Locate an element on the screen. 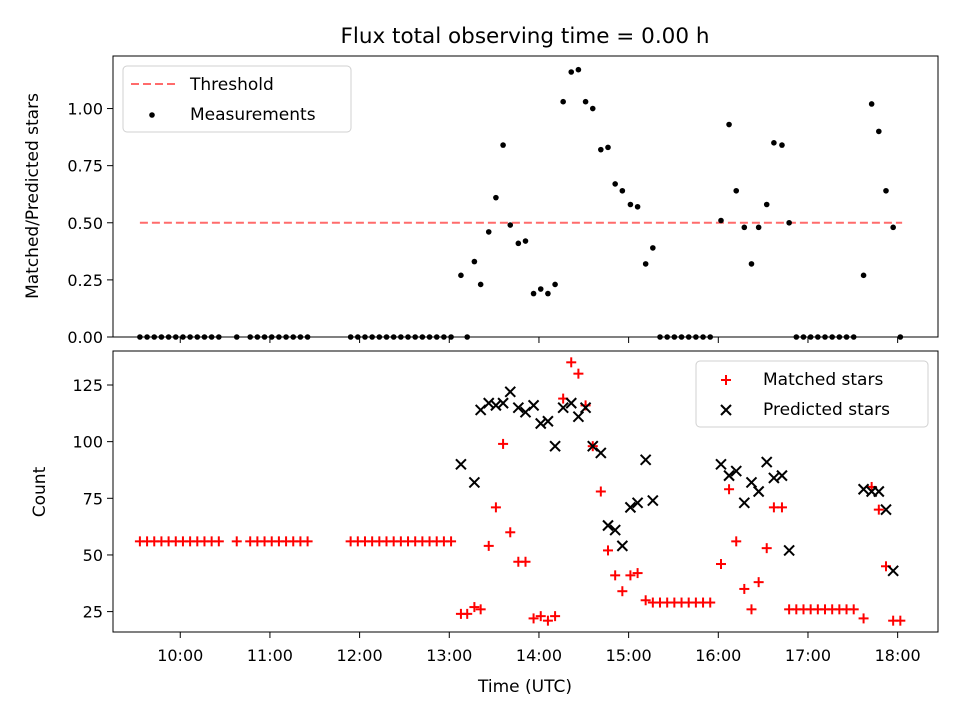 Image resolution: width=960 pixels, height=720 pixels. top-x-ticks is located at coordinates (539, 340).